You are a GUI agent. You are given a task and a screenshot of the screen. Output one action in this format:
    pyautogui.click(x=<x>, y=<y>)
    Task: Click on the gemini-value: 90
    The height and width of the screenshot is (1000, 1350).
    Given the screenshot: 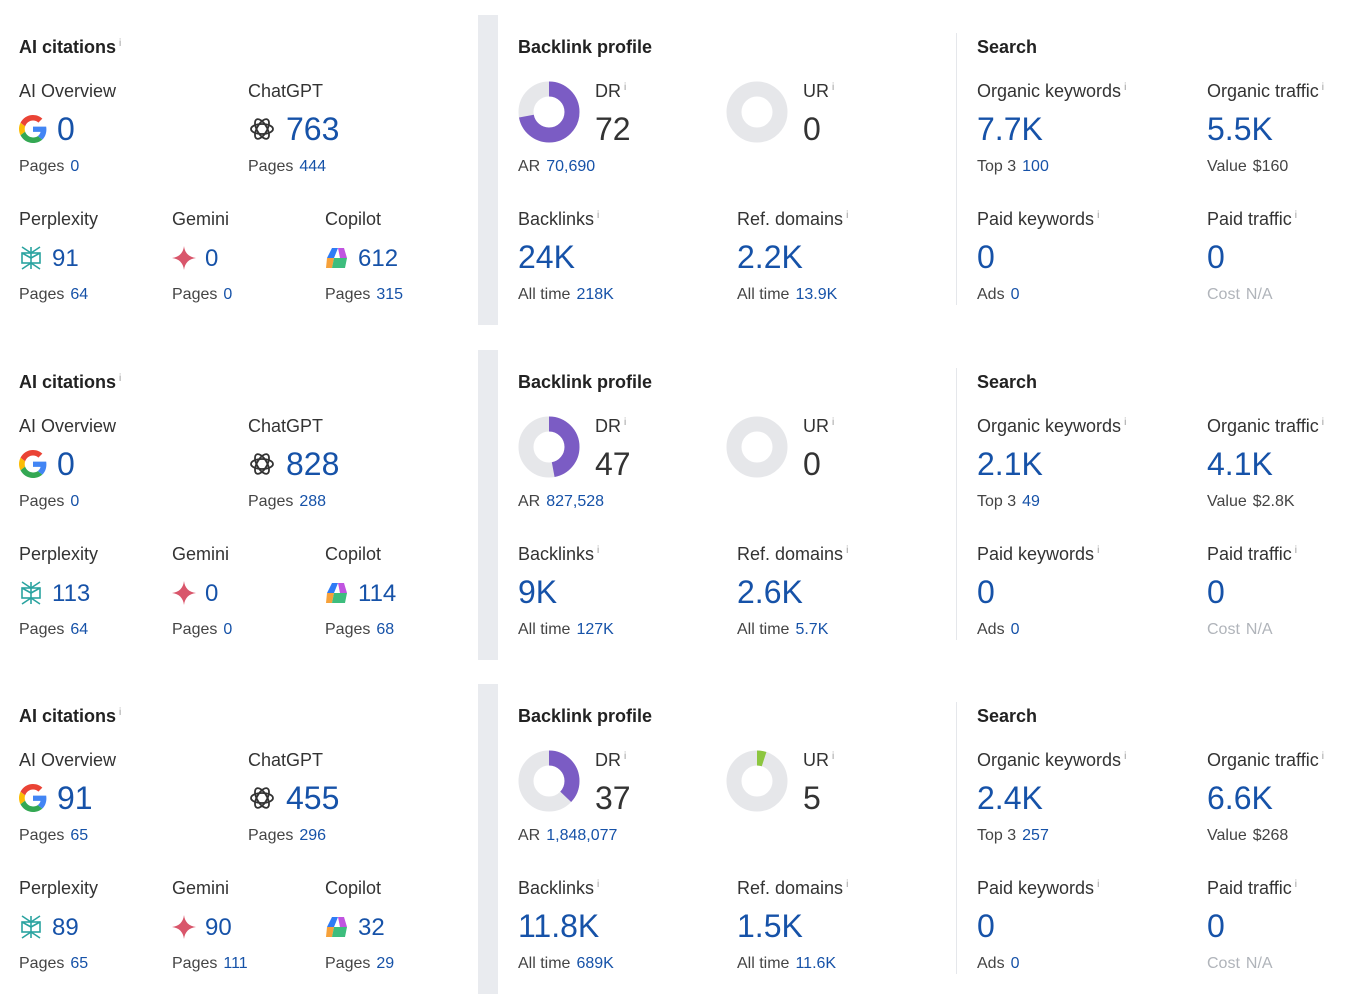 What is the action you would take?
    pyautogui.click(x=218, y=927)
    